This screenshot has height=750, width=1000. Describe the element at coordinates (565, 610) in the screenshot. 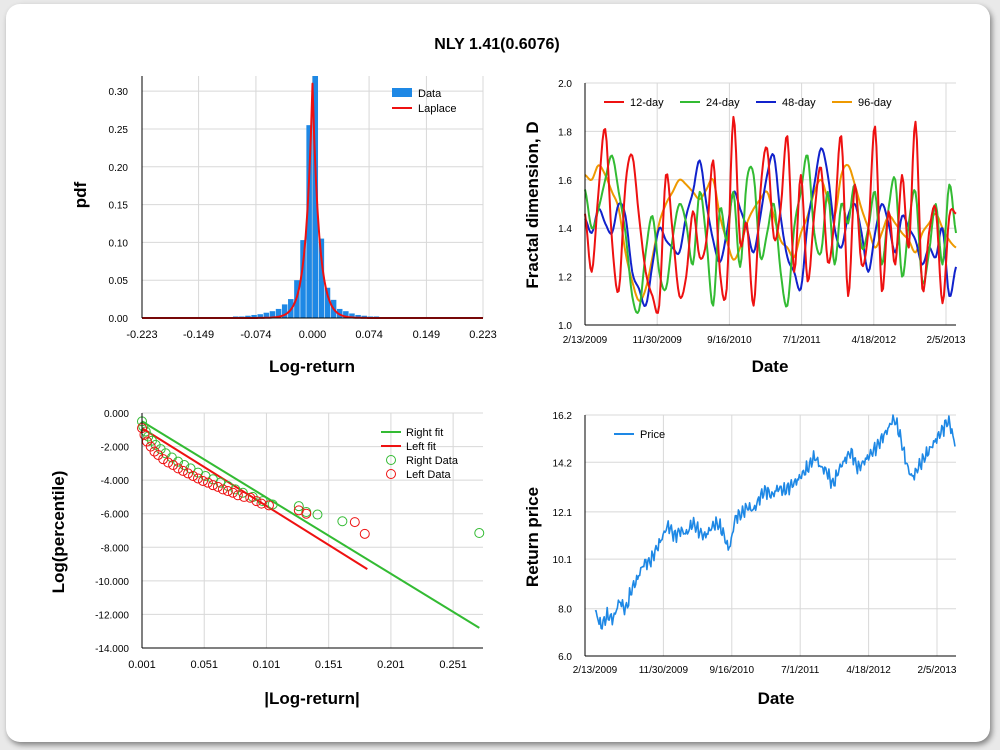

I see `y-tick-label: 8.0` at that location.